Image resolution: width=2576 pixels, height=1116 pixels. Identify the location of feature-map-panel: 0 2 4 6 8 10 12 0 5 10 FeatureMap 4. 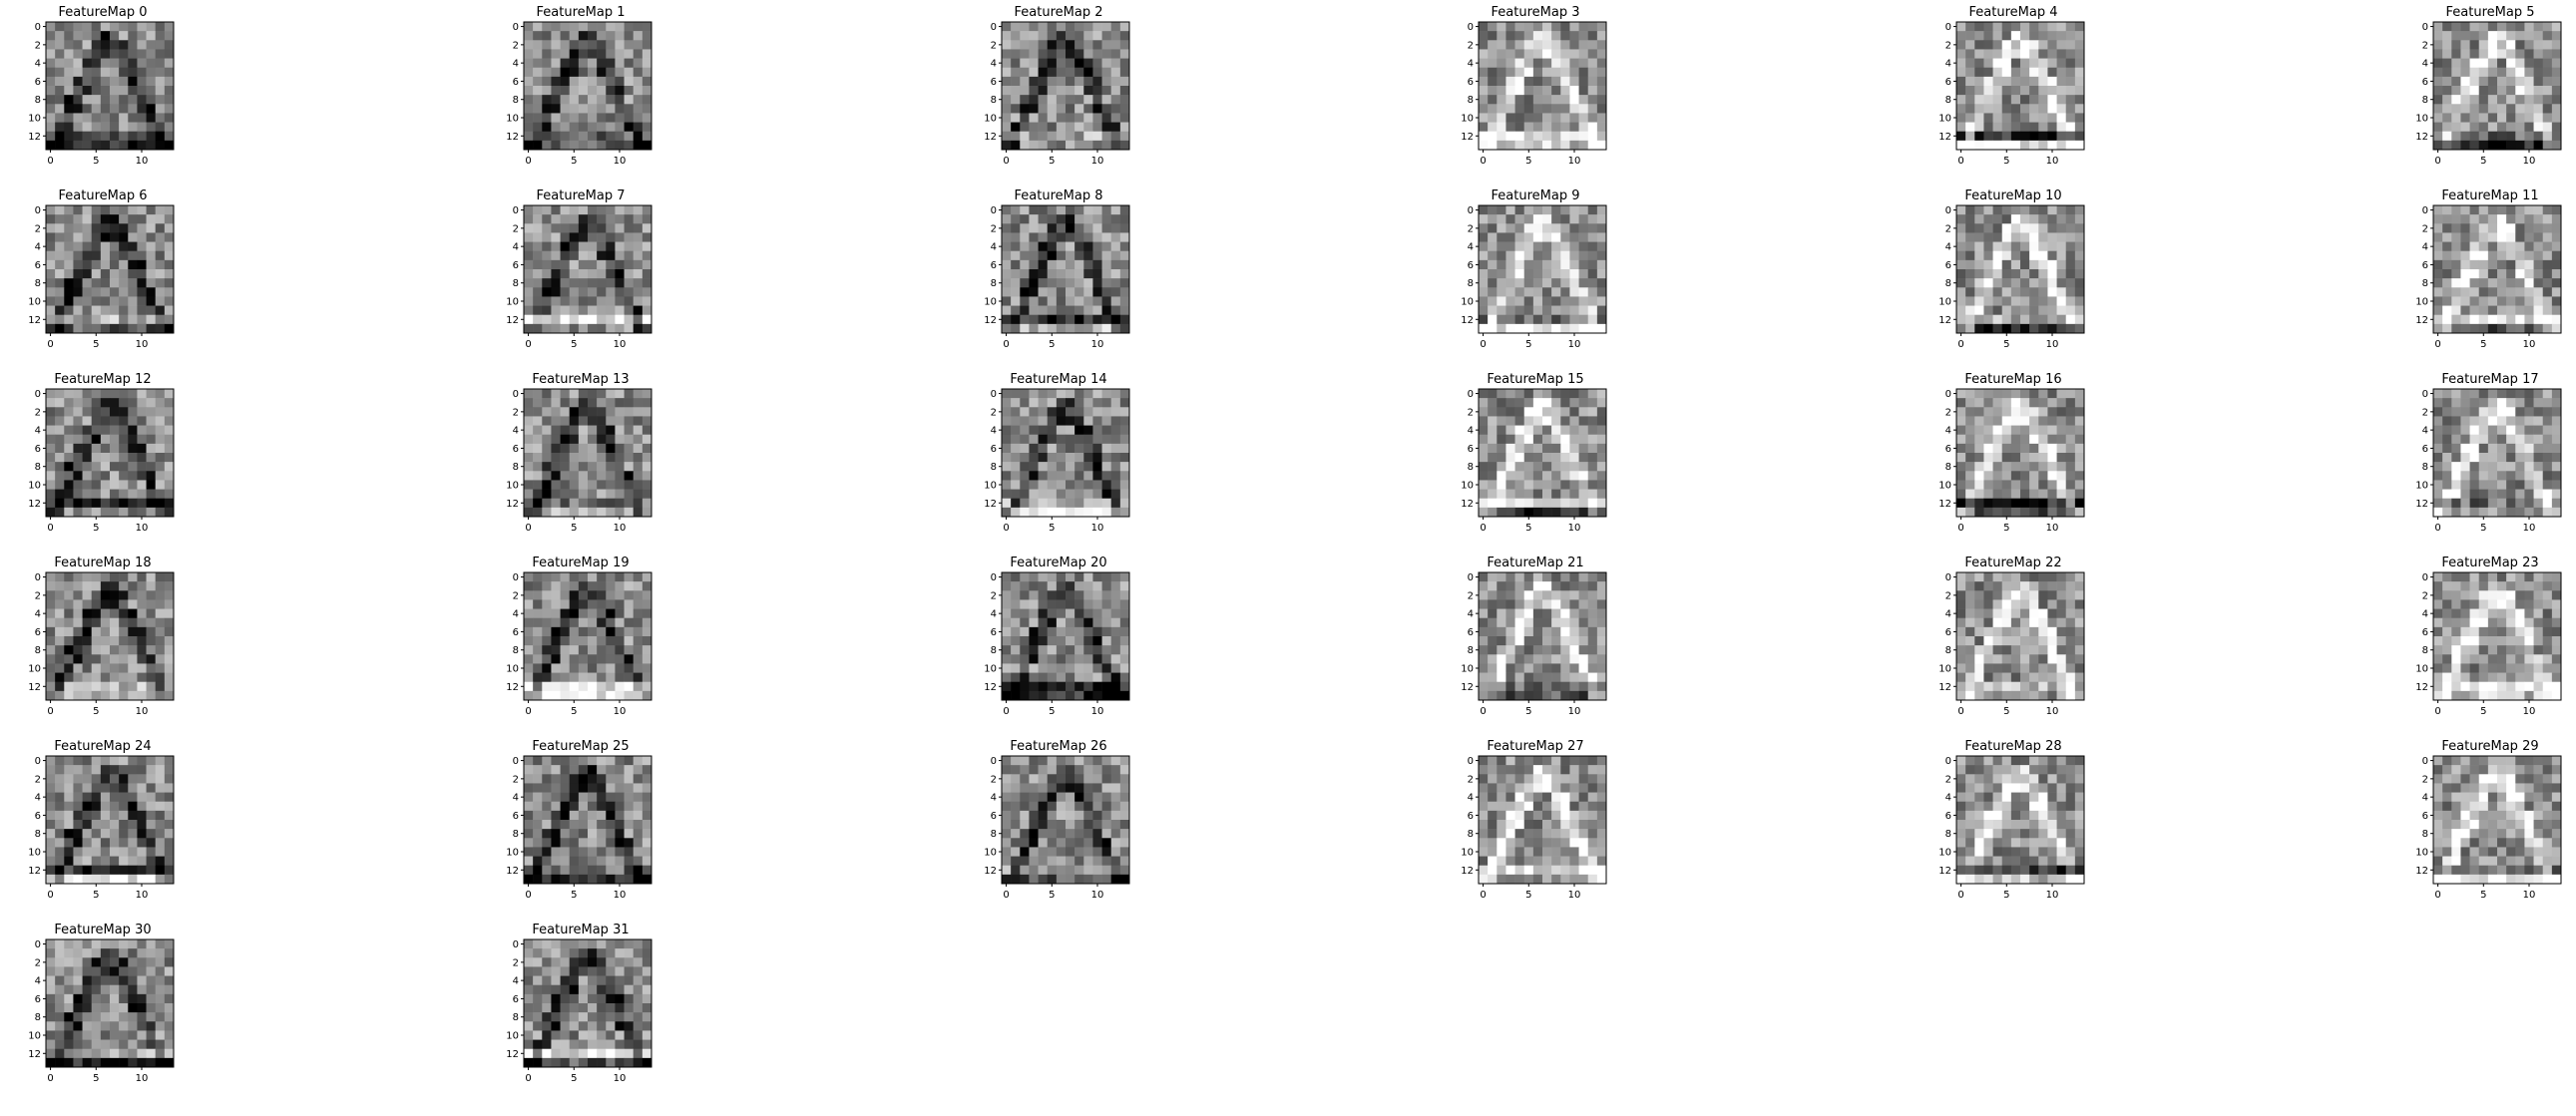
(2013, 85).